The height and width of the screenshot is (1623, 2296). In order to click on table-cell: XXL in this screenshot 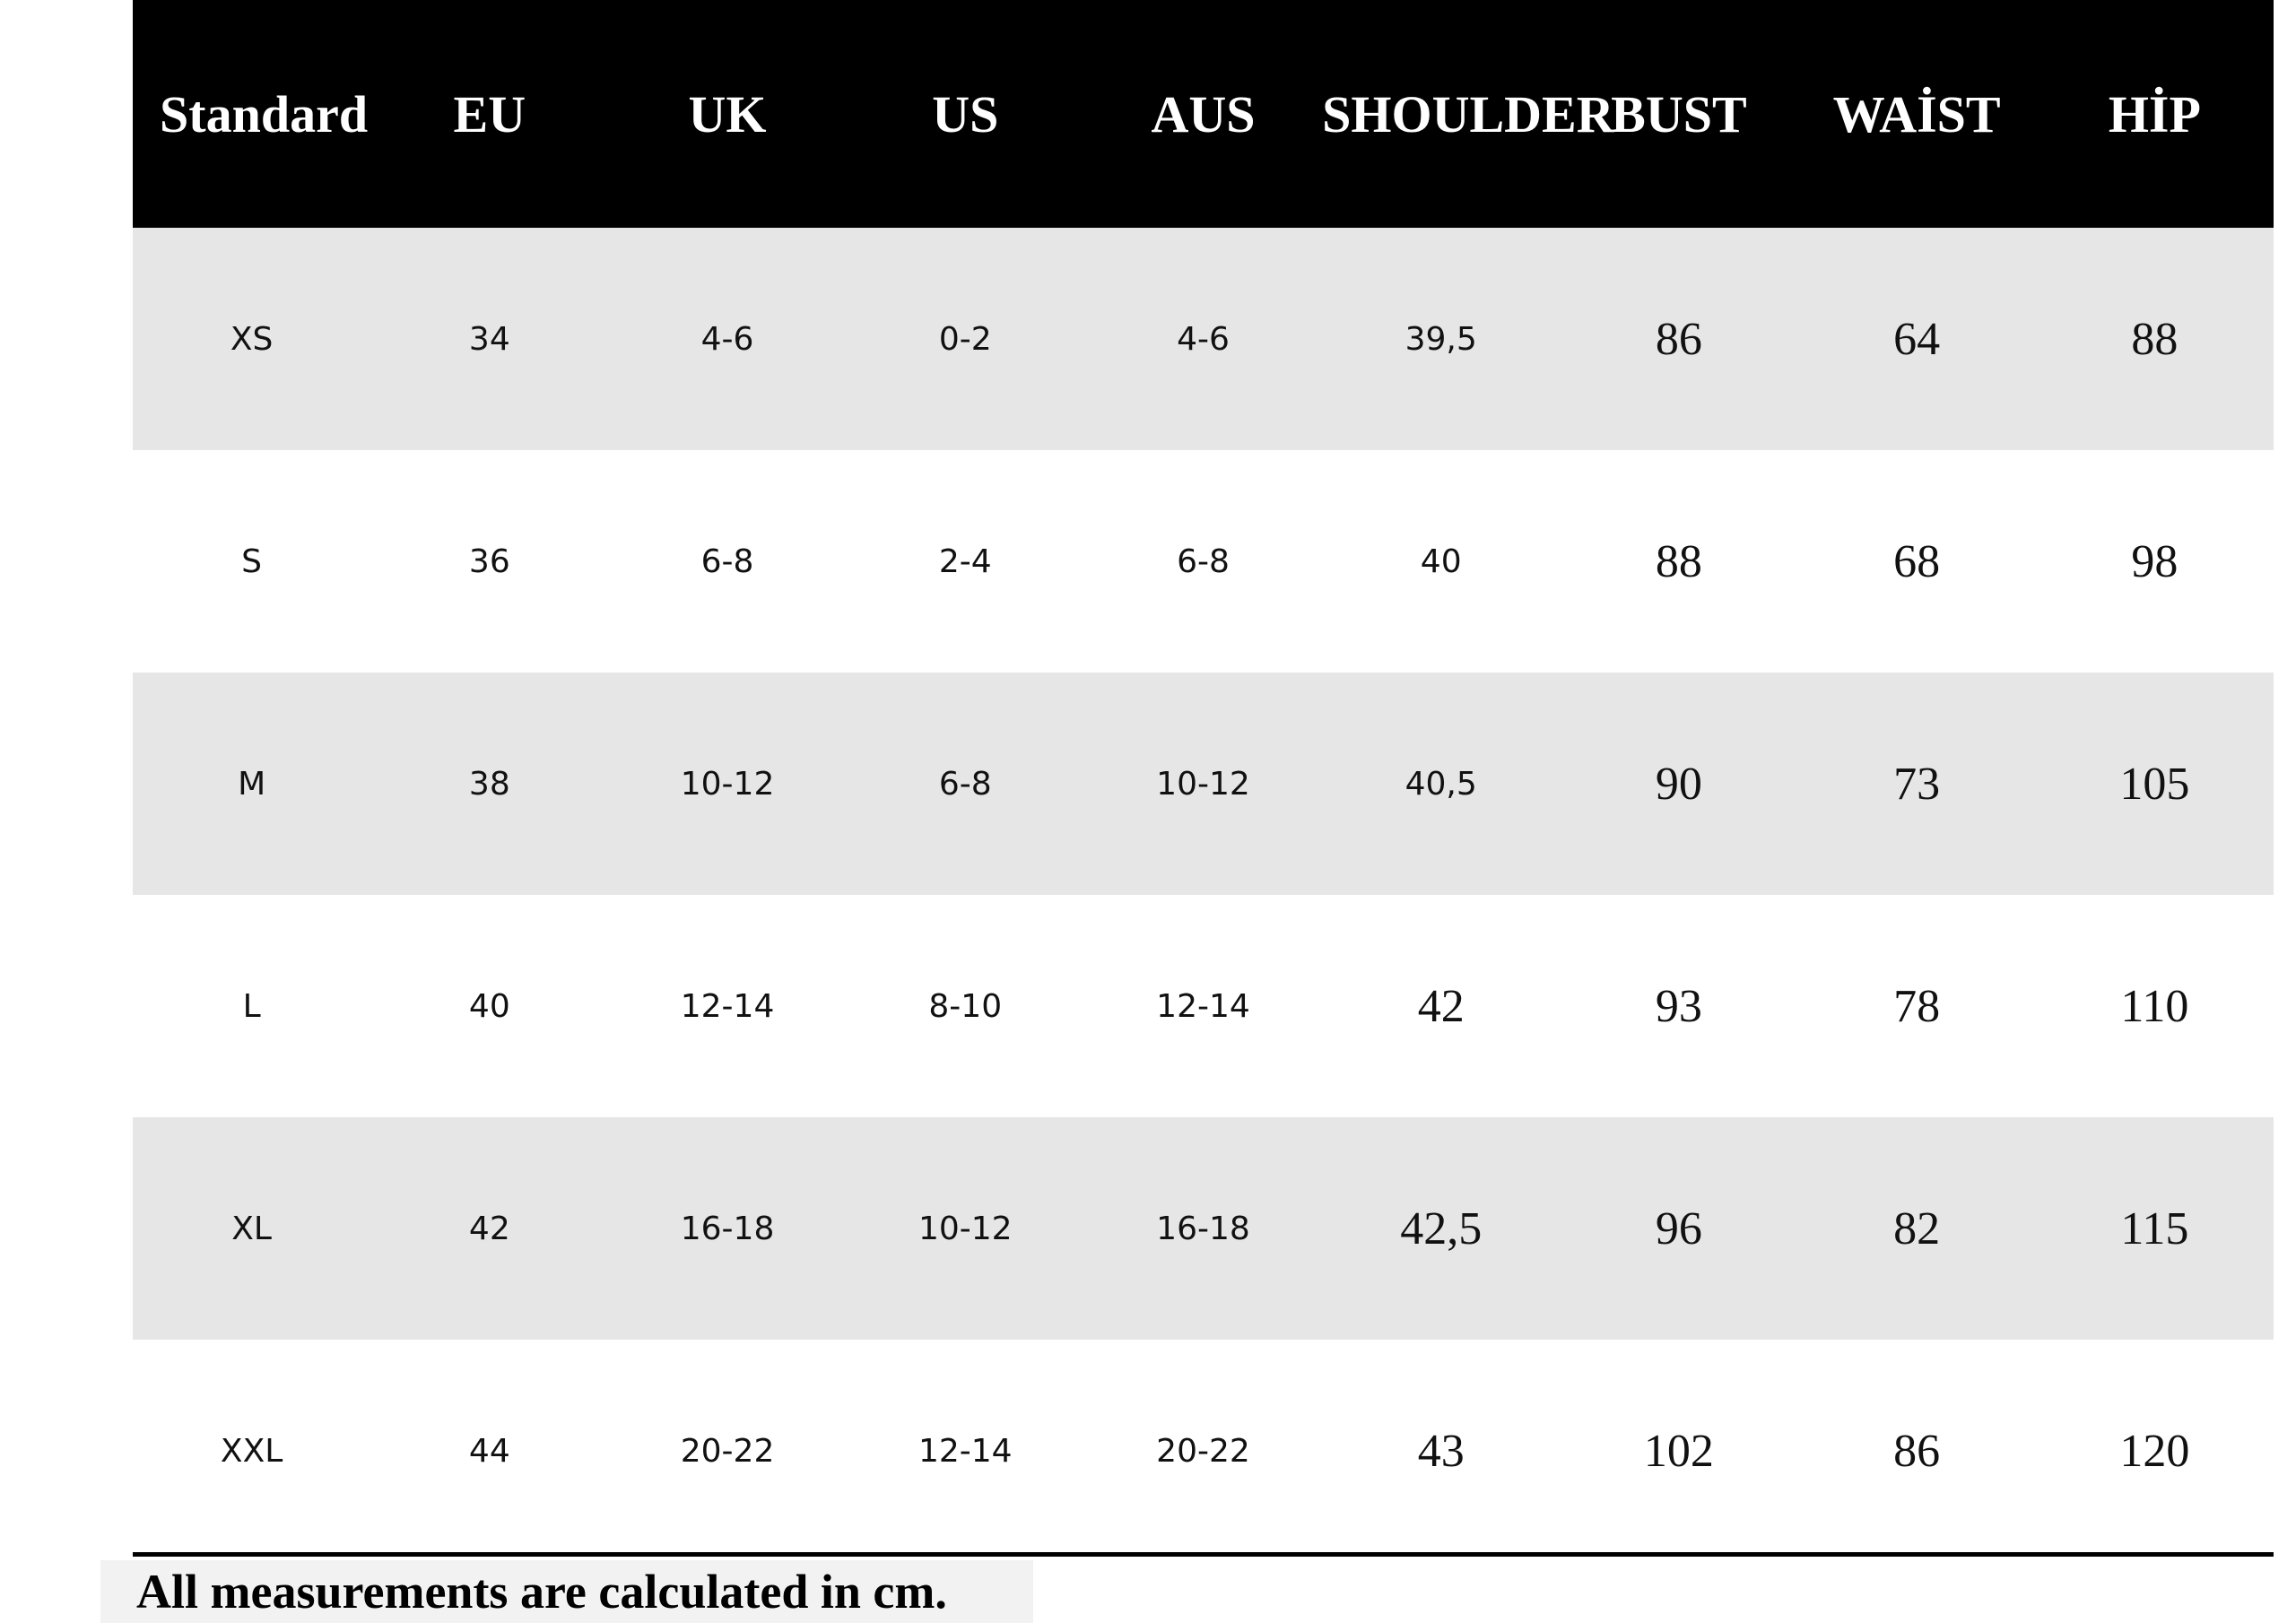, I will do `click(251, 1451)`.